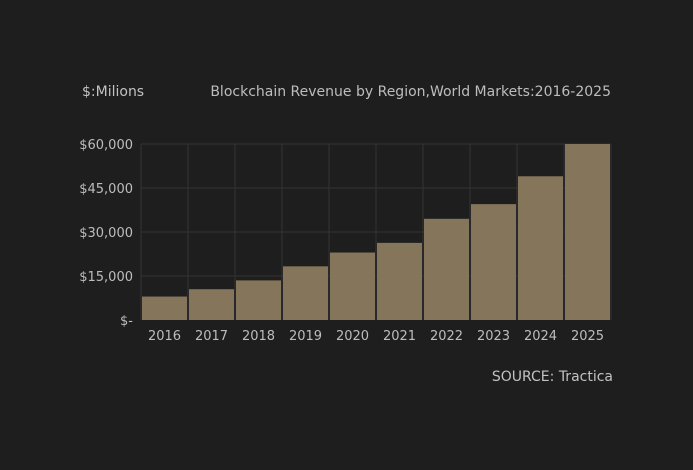  Describe the element at coordinates (493, 262) in the screenshot. I see `bar-2023` at that location.